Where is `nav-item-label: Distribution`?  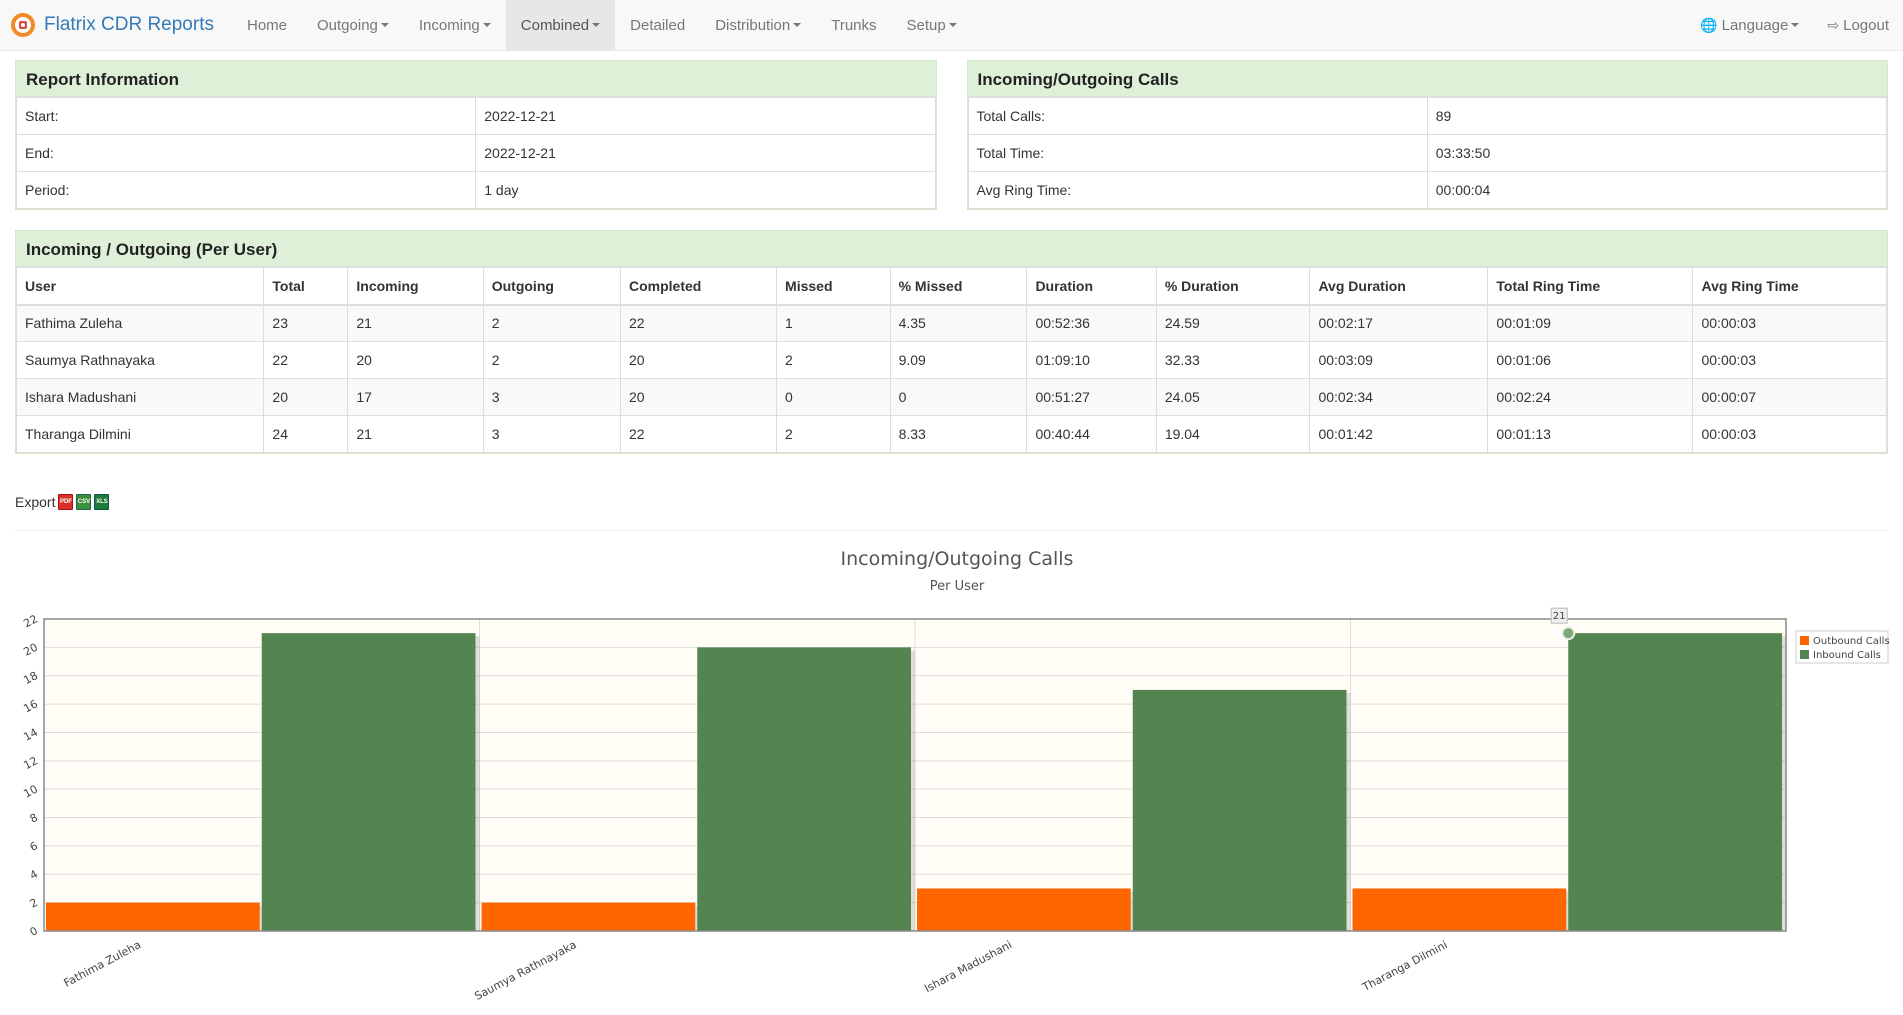 nav-item-label: Distribution is located at coordinates (753, 25).